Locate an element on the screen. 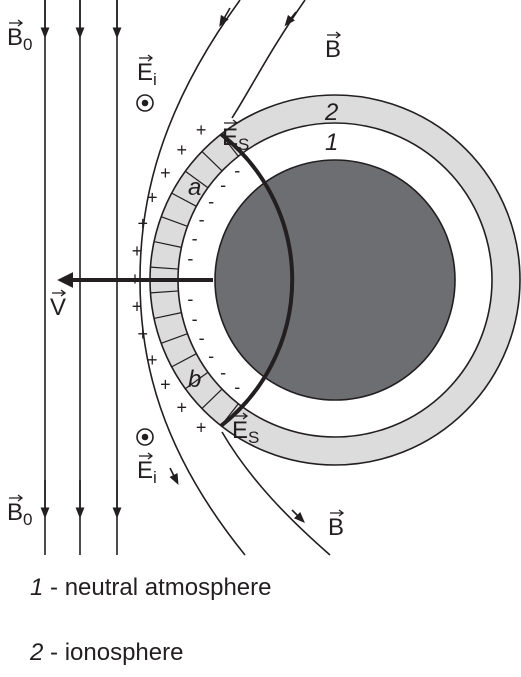  out-of-page-symbols is located at coordinates (145, 270).